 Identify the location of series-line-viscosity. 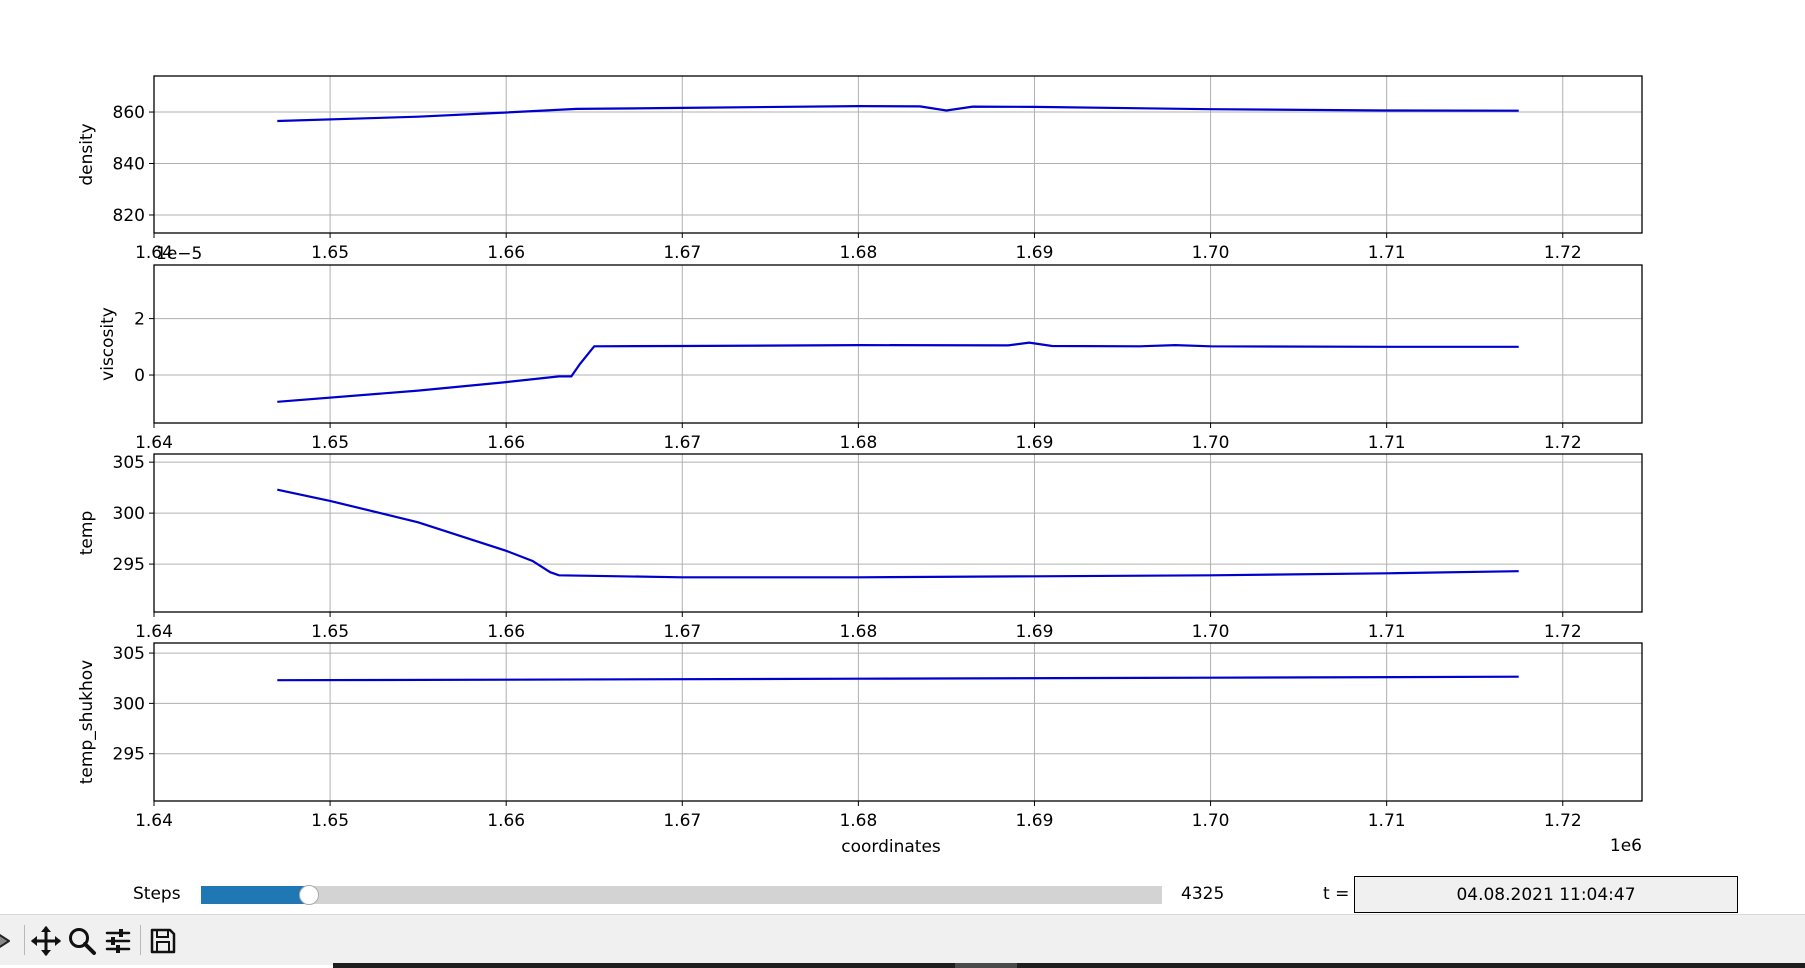
(898, 372).